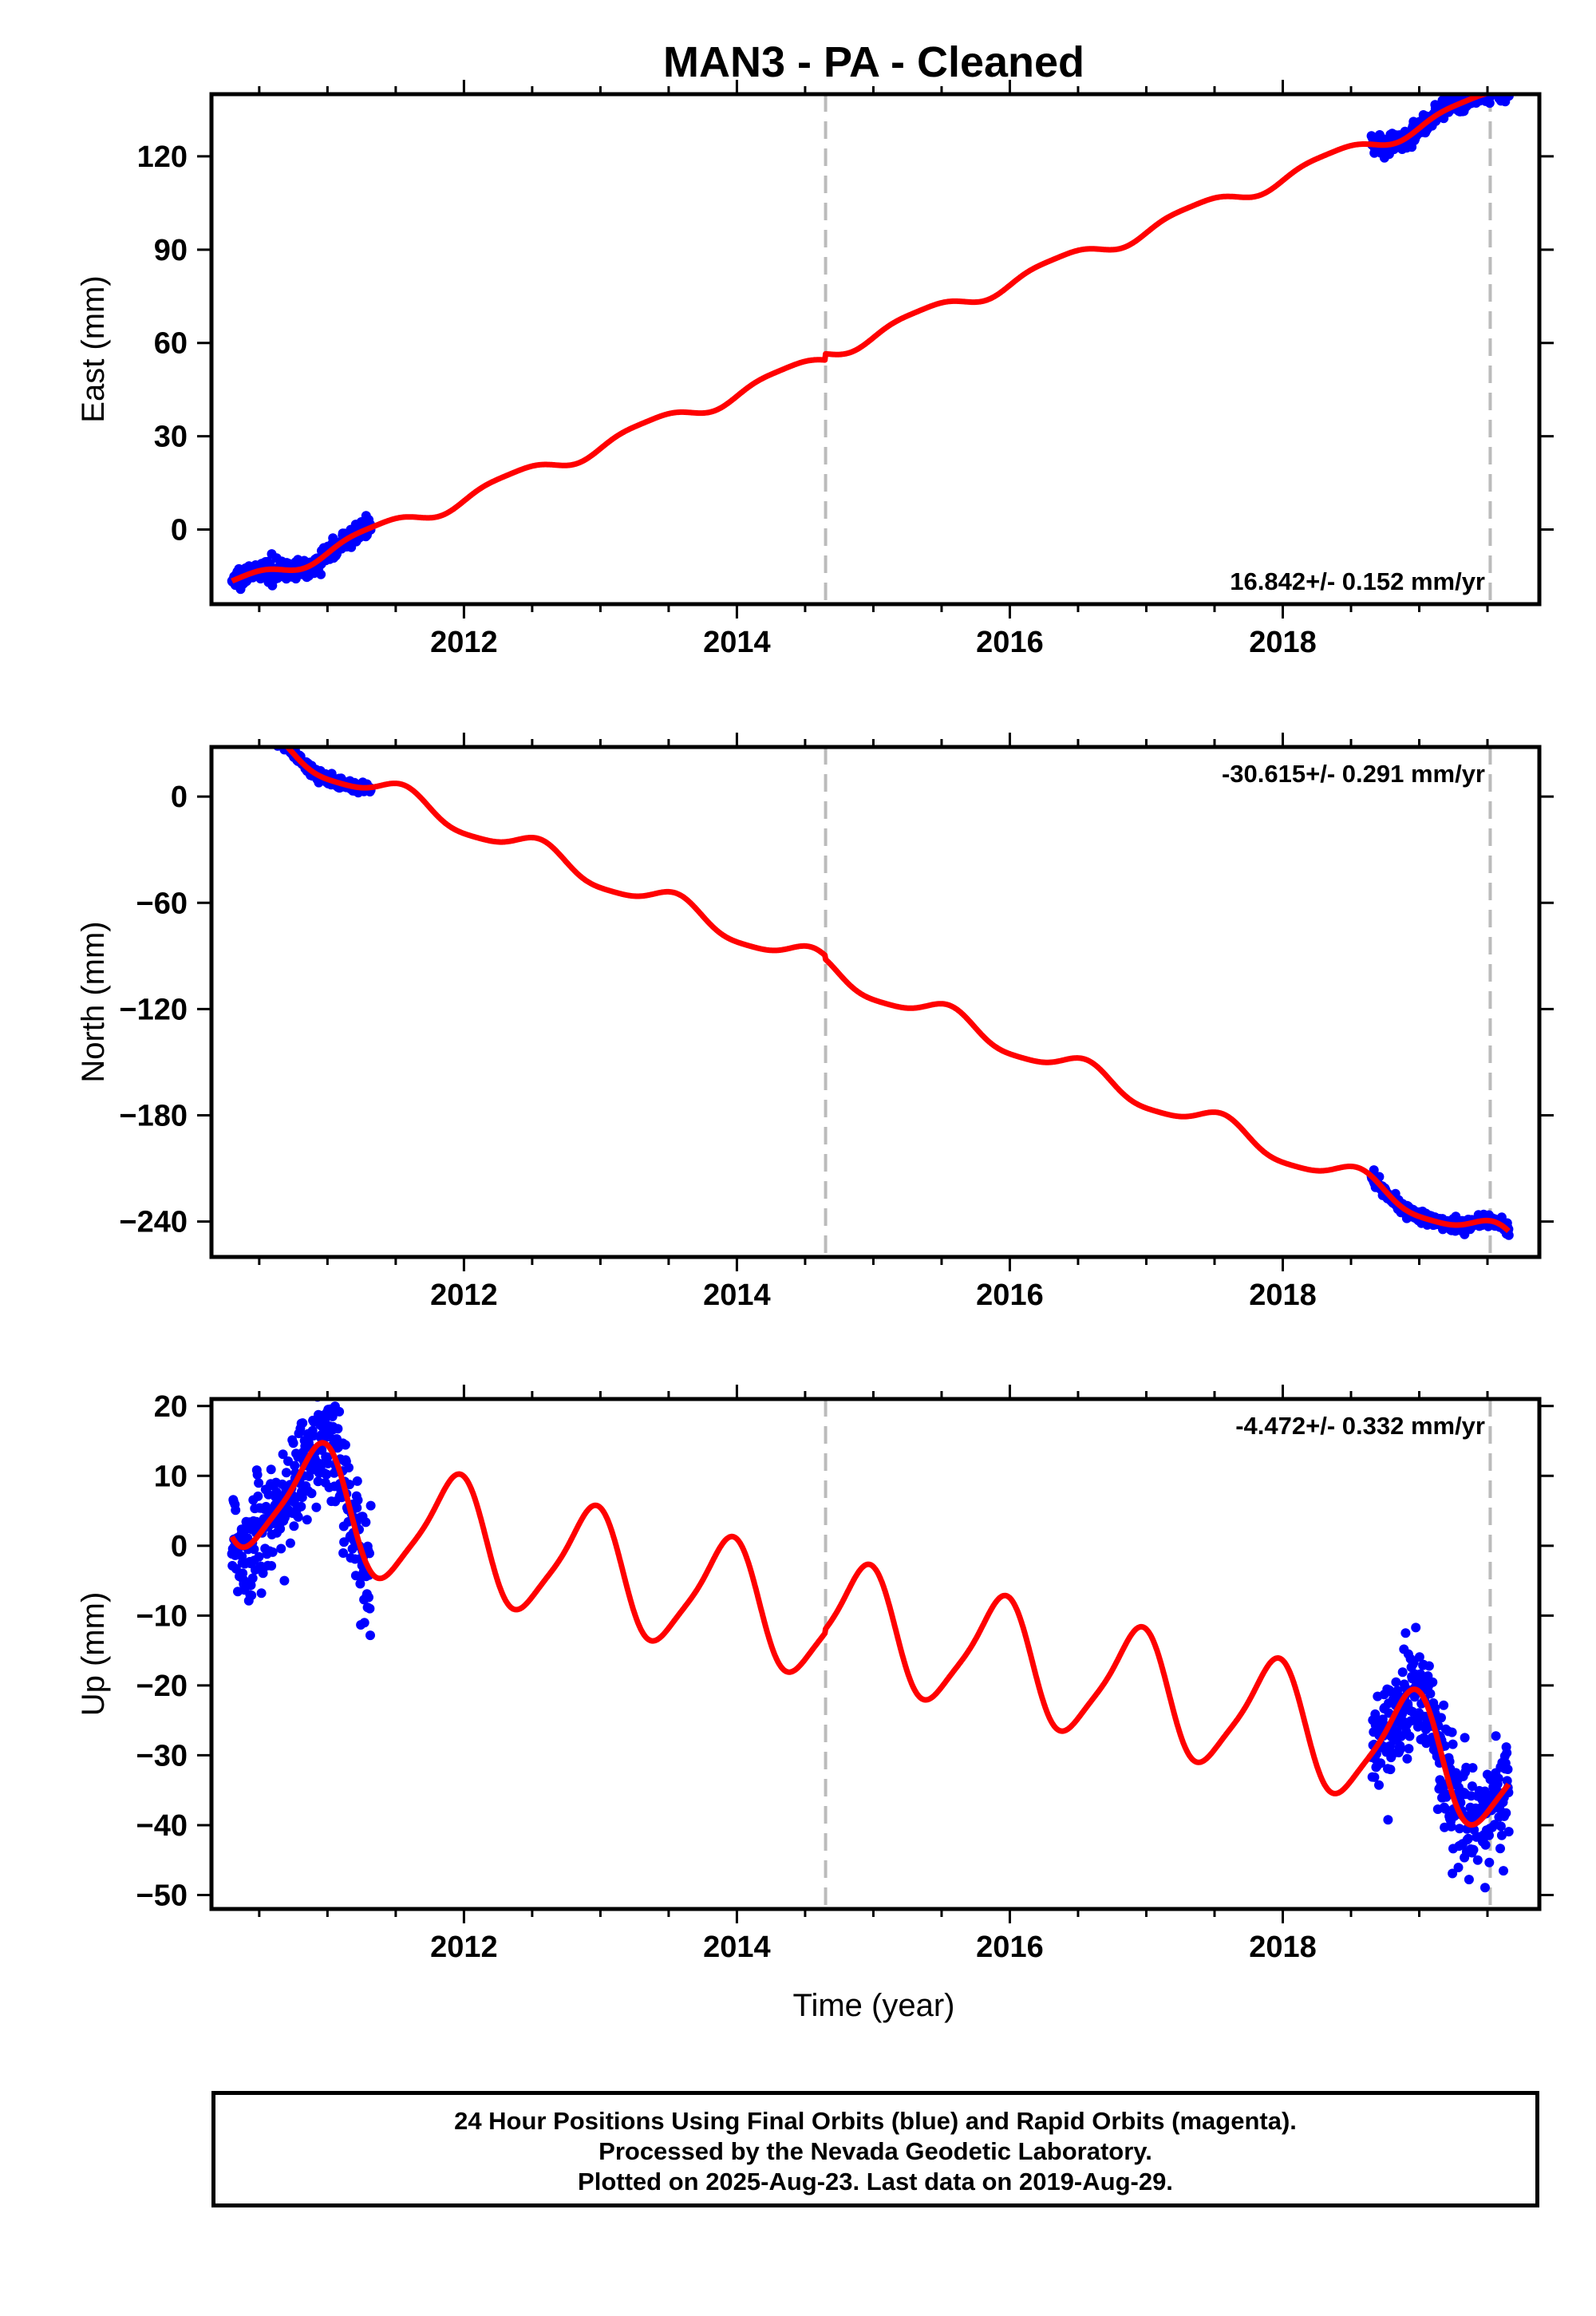 The image size is (1596, 2316). I want to click on x-tick-label: 2014, so click(737, 1295).